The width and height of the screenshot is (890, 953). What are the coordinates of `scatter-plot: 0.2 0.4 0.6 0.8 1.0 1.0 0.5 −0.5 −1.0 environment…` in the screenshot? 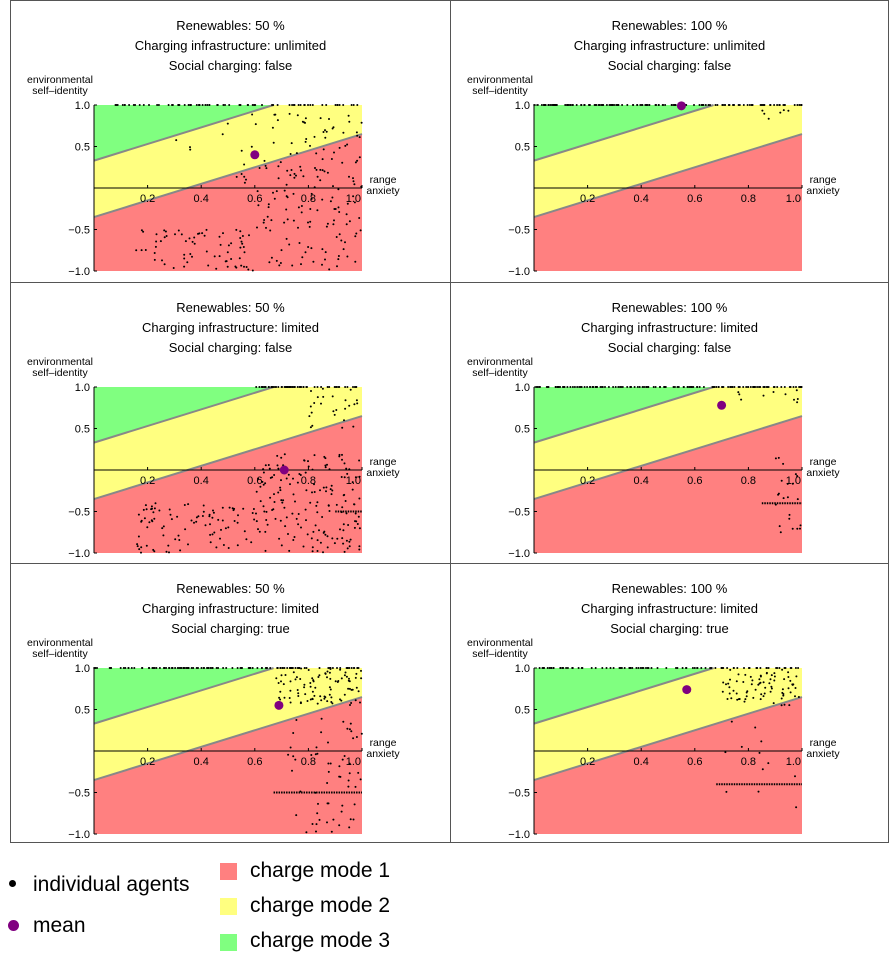 It's located at (213, 458).